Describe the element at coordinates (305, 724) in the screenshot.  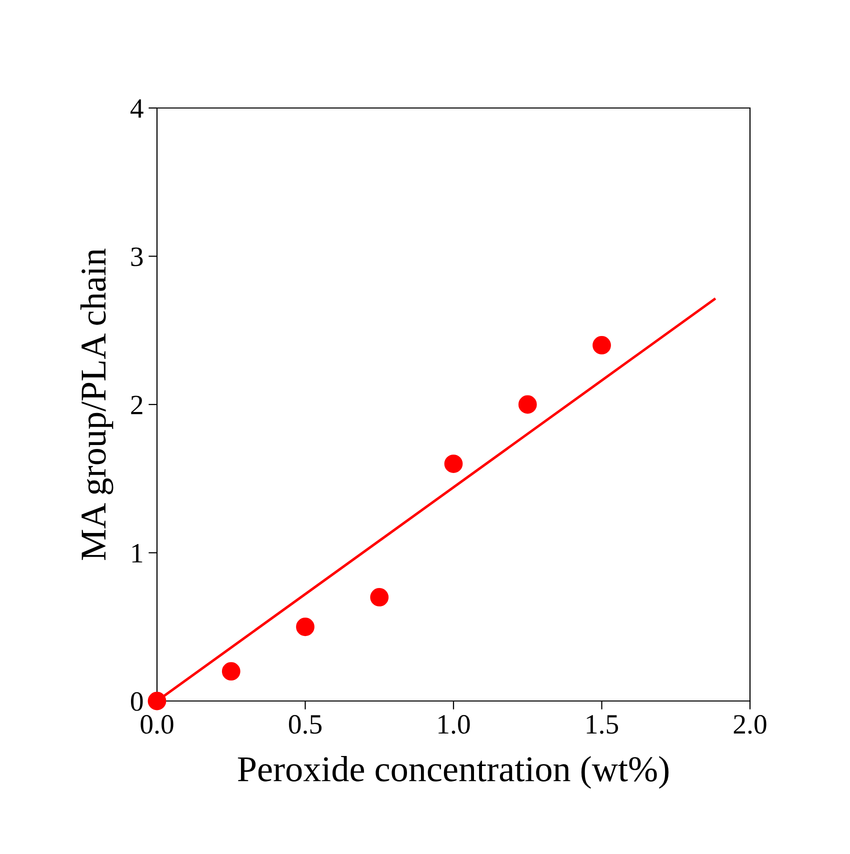
I see `x-tick-label: 0.5` at that location.